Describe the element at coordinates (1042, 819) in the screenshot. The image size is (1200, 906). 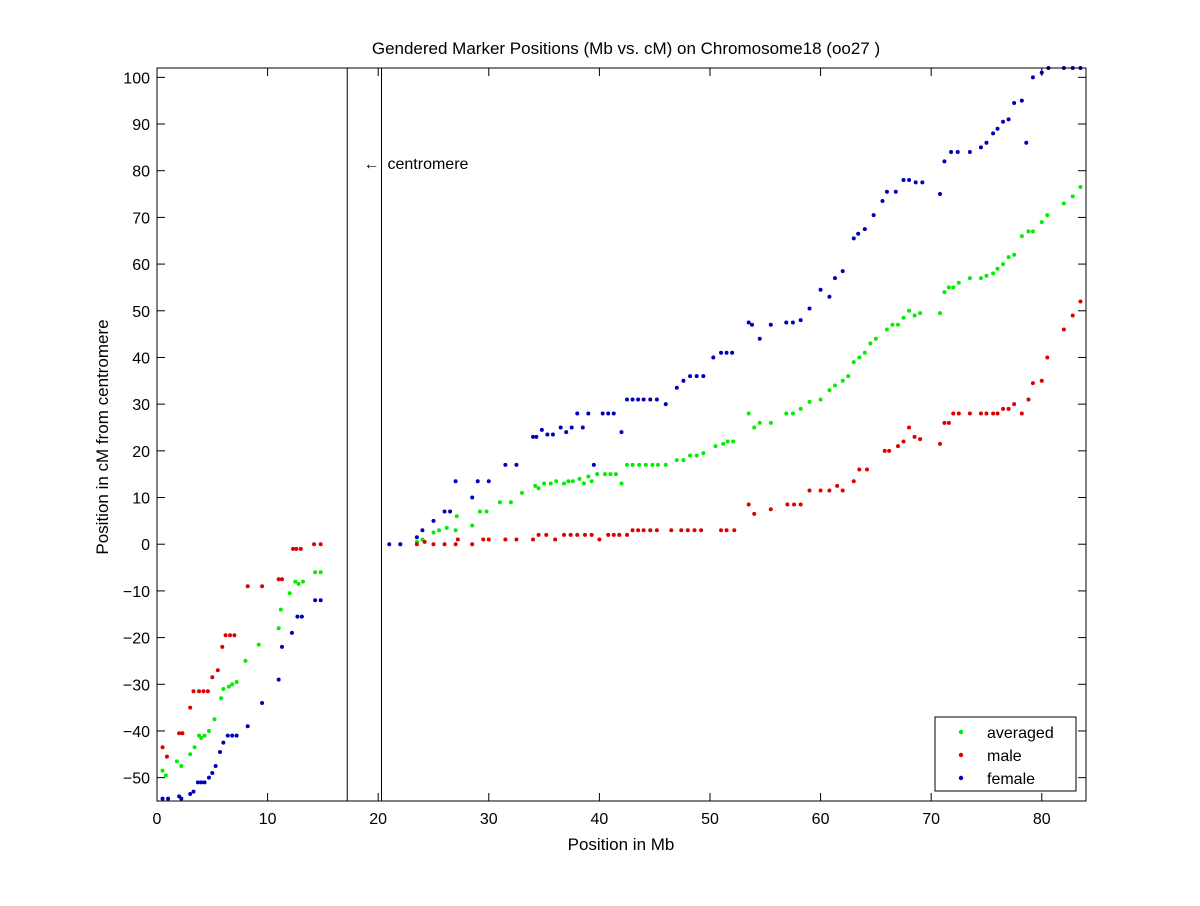
I see `x-tick-label: 80` at that location.